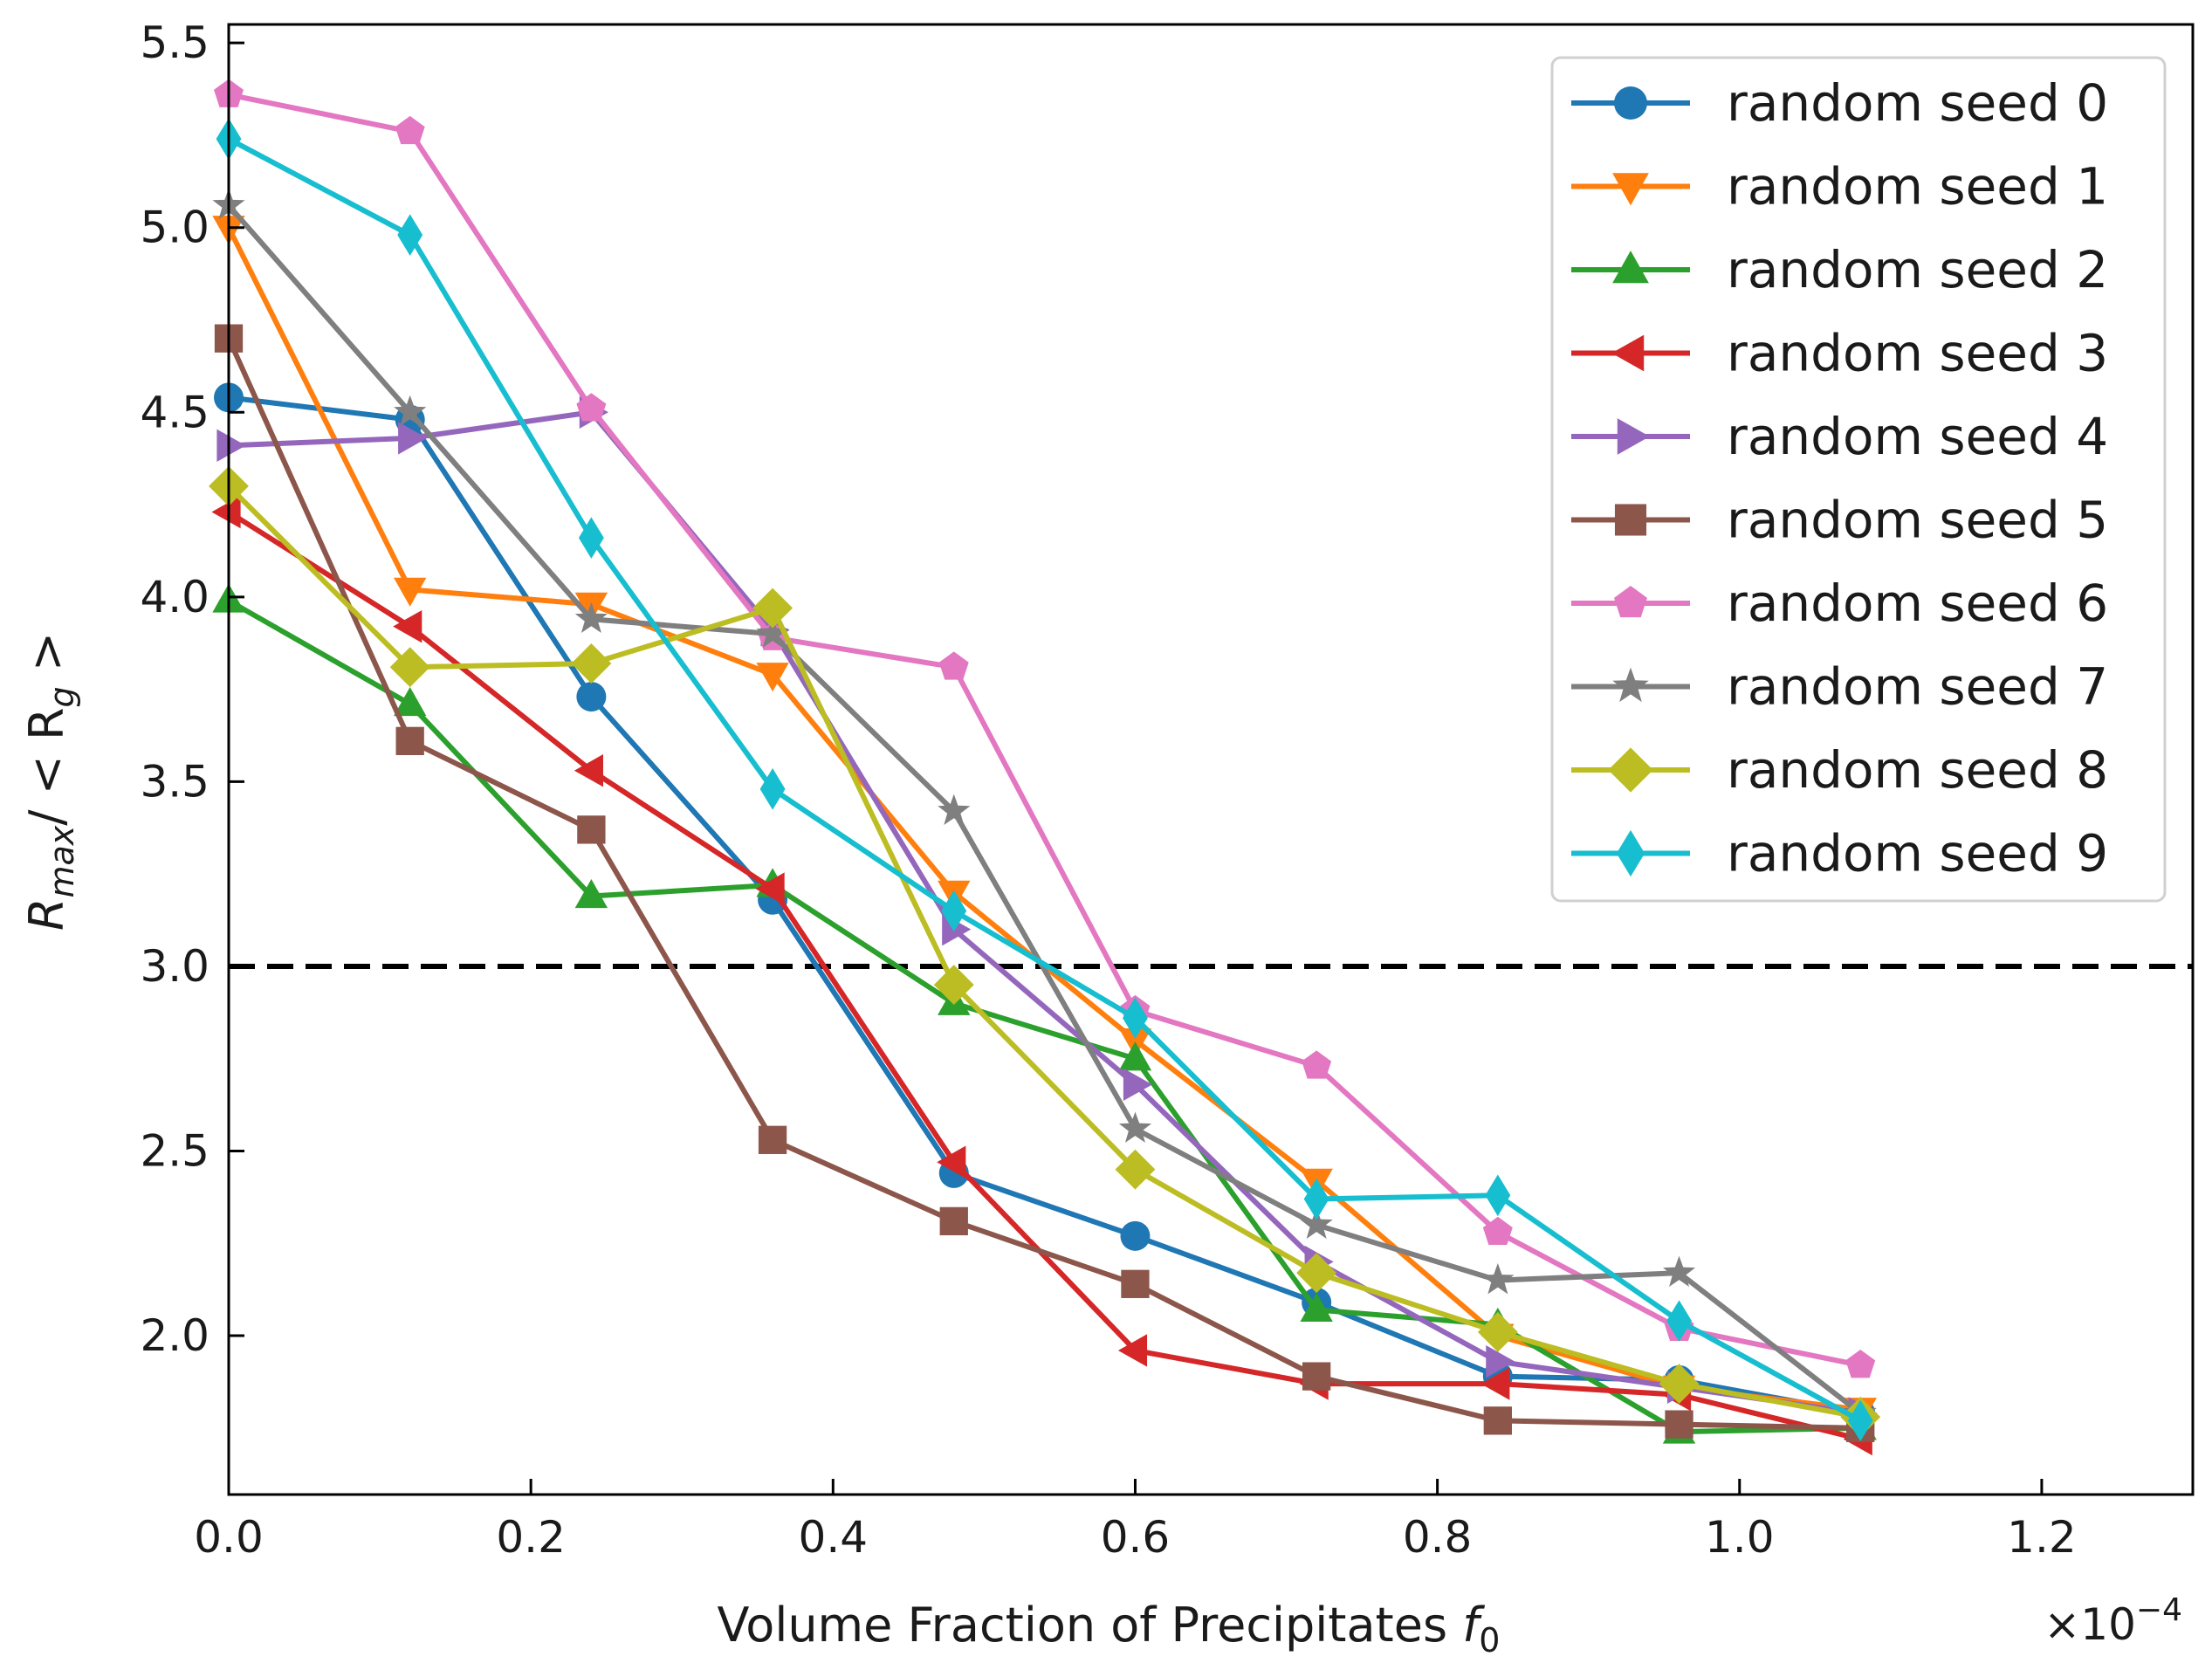  I want to click on x-axis-offset: ×10⁻⁴, so click(2113, 1621).